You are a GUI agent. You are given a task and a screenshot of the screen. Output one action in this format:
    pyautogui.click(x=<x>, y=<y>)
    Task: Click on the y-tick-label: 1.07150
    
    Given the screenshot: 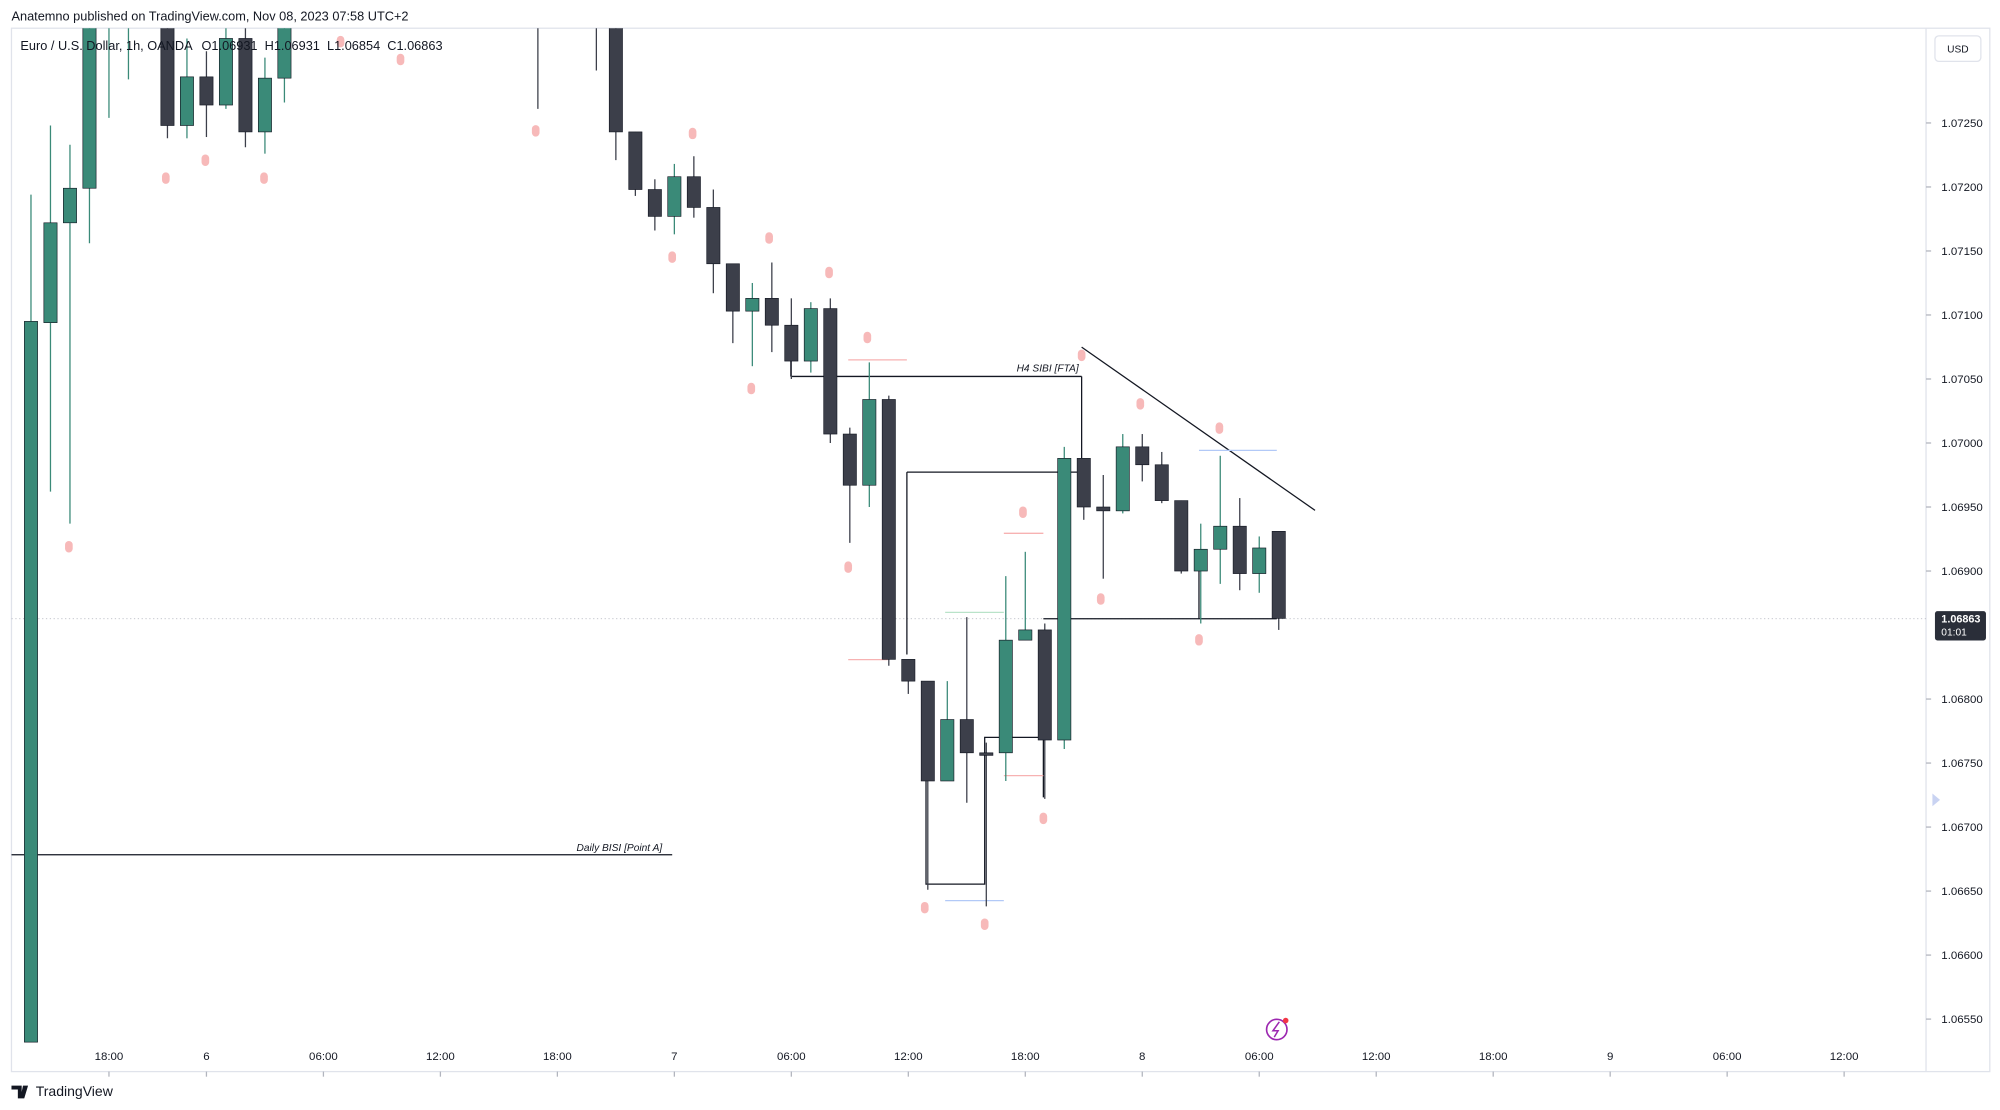 What is the action you would take?
    pyautogui.click(x=1961, y=252)
    